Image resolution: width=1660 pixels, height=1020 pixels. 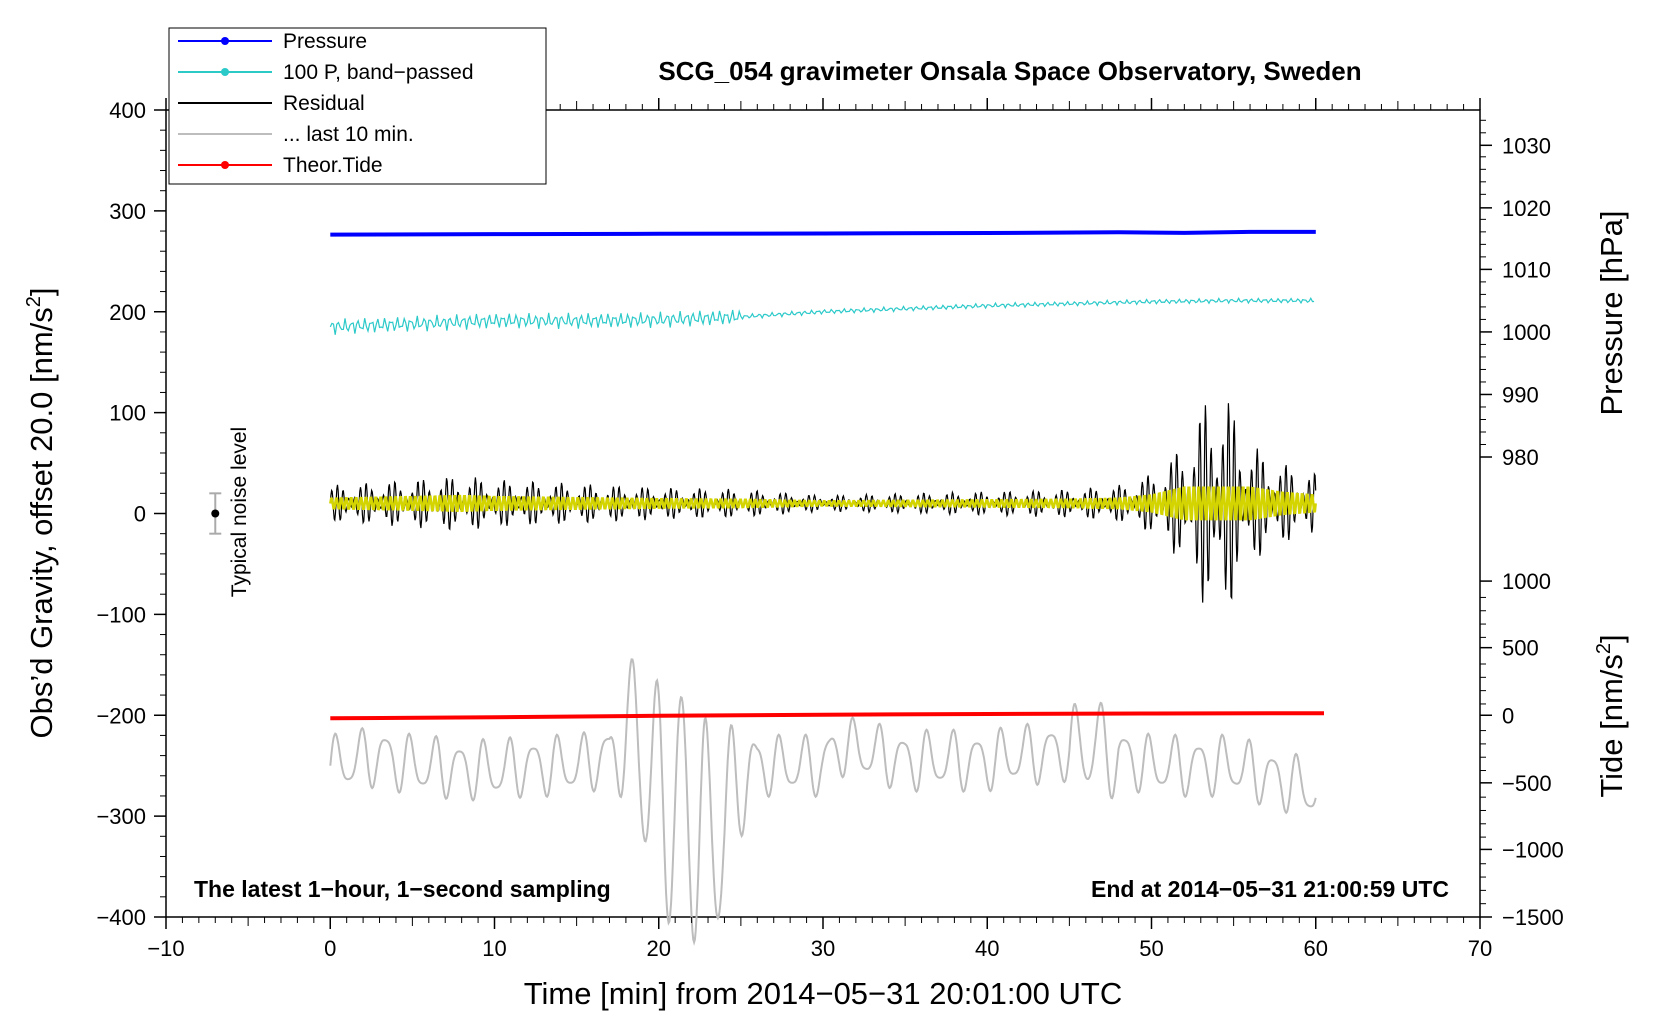 I want to click on x-tick-label: 10, so click(x=494, y=948).